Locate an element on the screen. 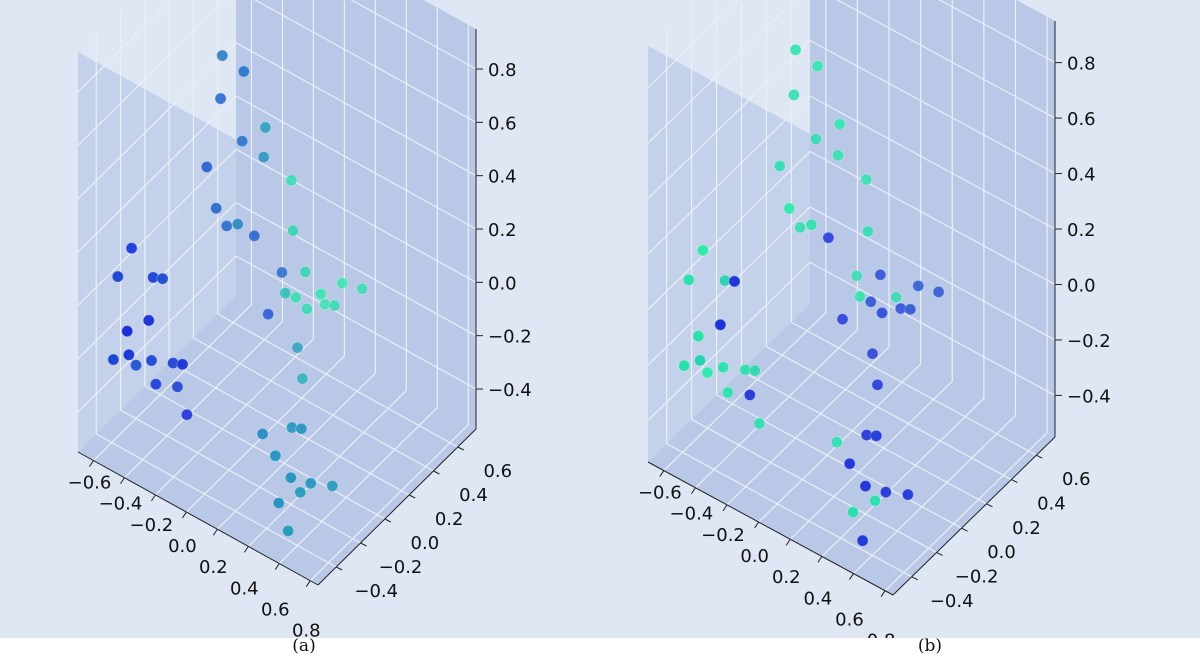 This screenshot has width=1200, height=659. z-tick-label: 0.6 is located at coordinates (502, 123).